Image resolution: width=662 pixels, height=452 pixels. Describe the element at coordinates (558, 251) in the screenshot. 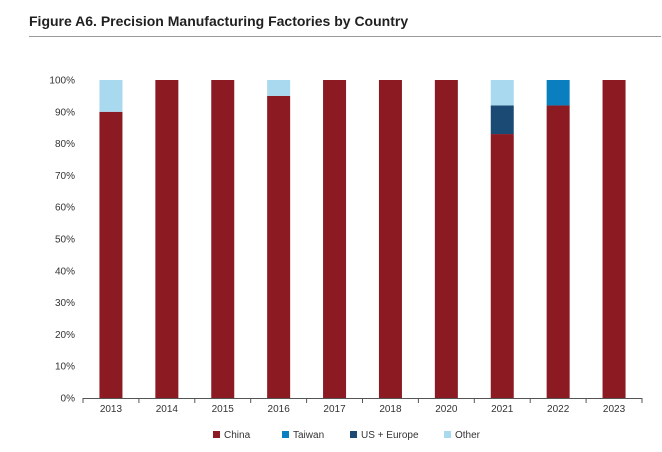

I see `bar-segment-china-2022` at that location.